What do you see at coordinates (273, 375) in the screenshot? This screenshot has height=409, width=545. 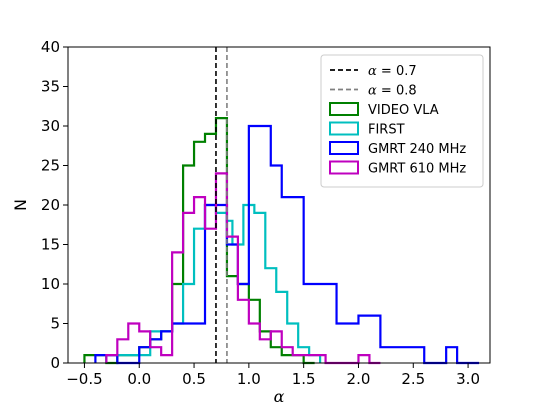 I see `x-axis: −0.5 0.0 0.5 1.0 1.5 2.0 2.5 3.0` at bounding box center [273, 375].